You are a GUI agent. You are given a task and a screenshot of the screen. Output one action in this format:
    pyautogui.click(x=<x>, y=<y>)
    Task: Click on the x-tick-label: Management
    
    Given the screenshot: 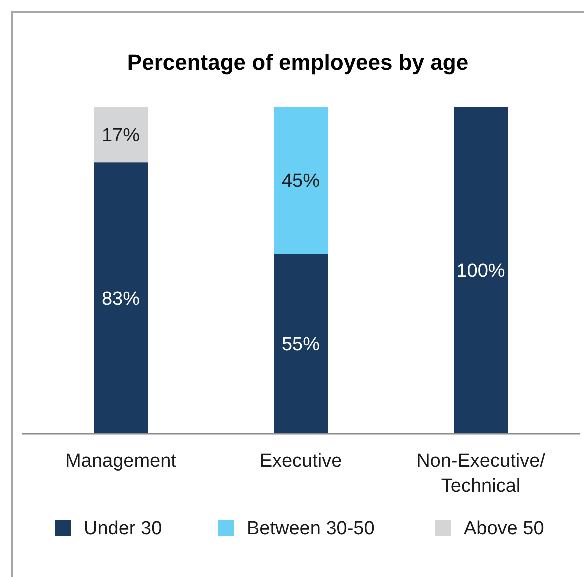 What is the action you would take?
    pyautogui.click(x=122, y=461)
    